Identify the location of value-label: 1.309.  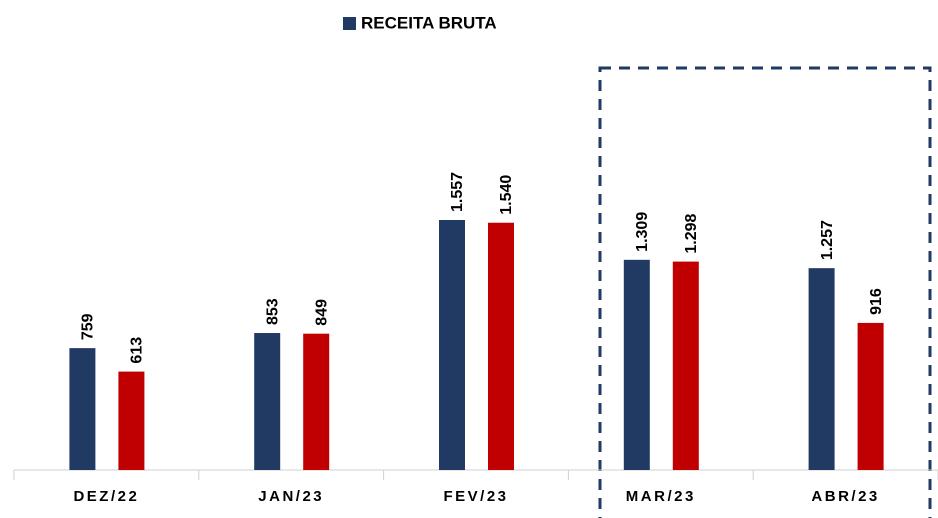
(642, 232).